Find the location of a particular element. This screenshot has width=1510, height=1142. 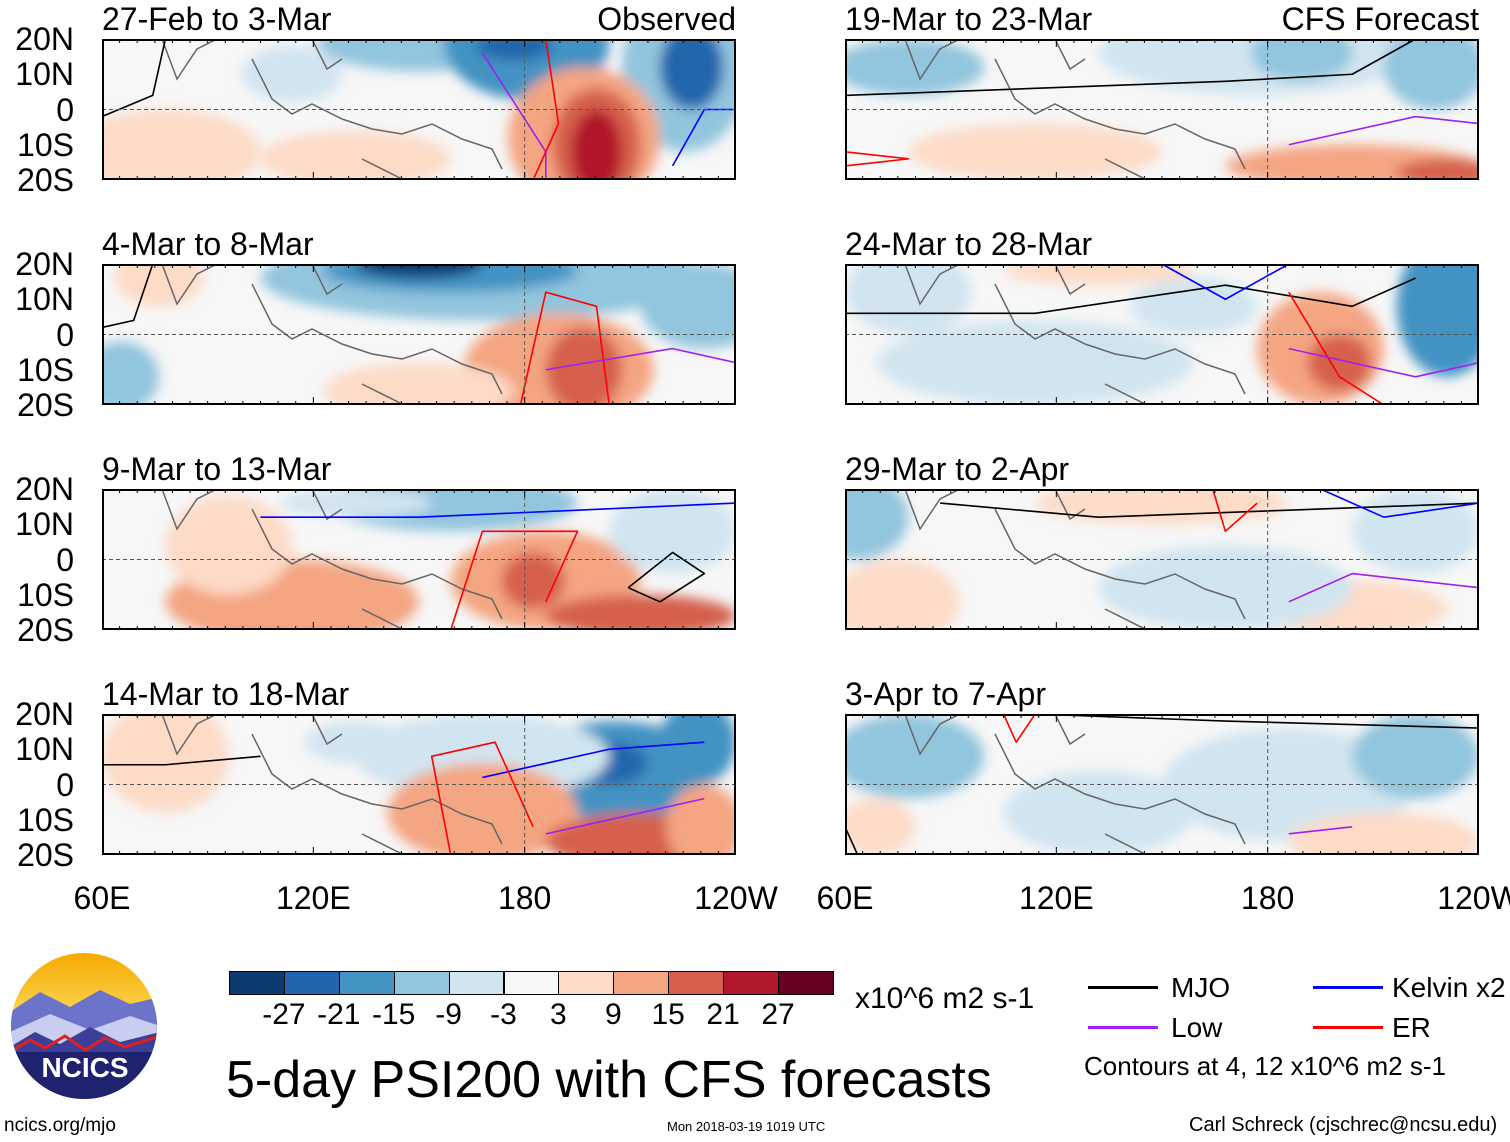

panel-title: 24-Mar to 28-Mar is located at coordinates (969, 244).